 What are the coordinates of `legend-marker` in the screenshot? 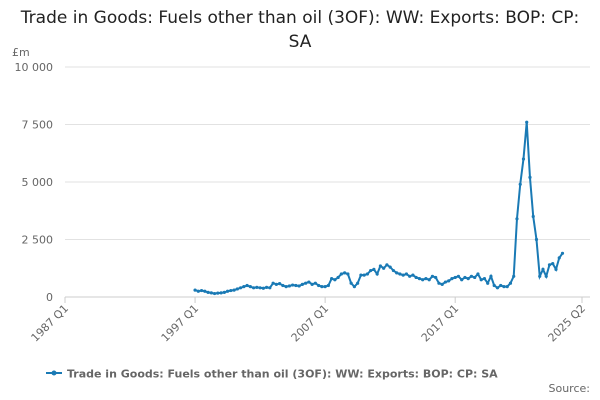 It's located at (54, 373).